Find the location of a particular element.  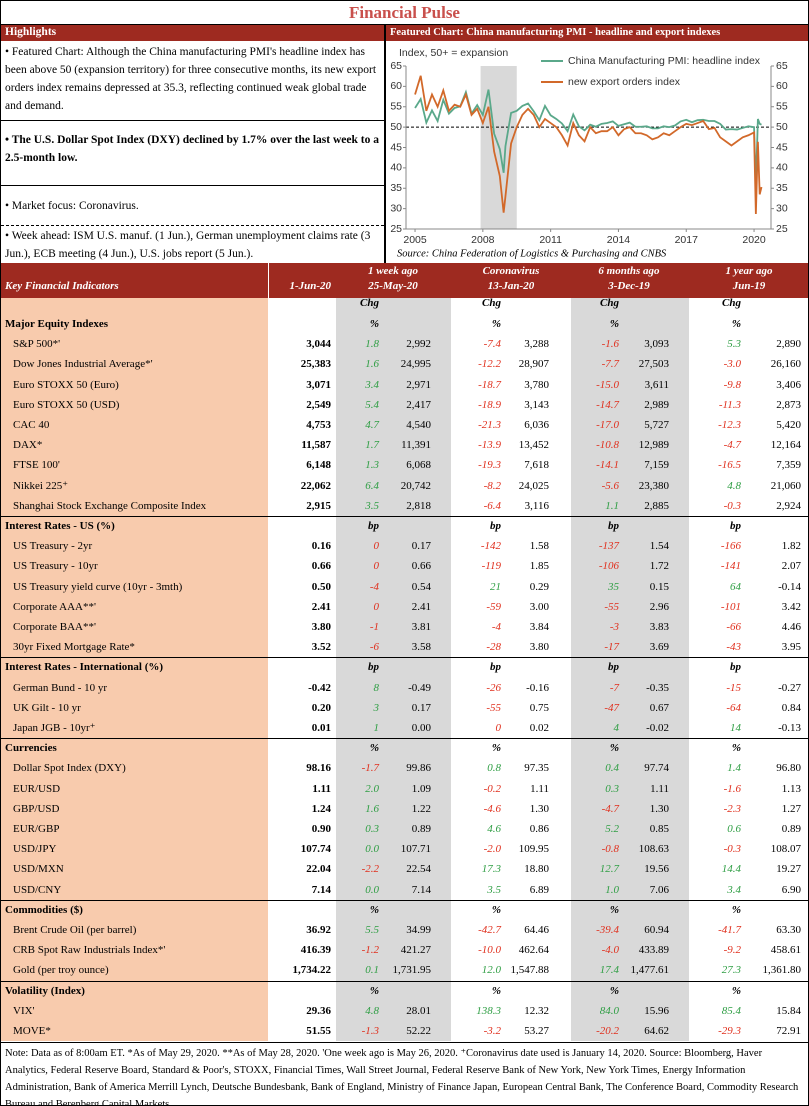

change-value: 4.8 is located at coordinates (372, 1010).